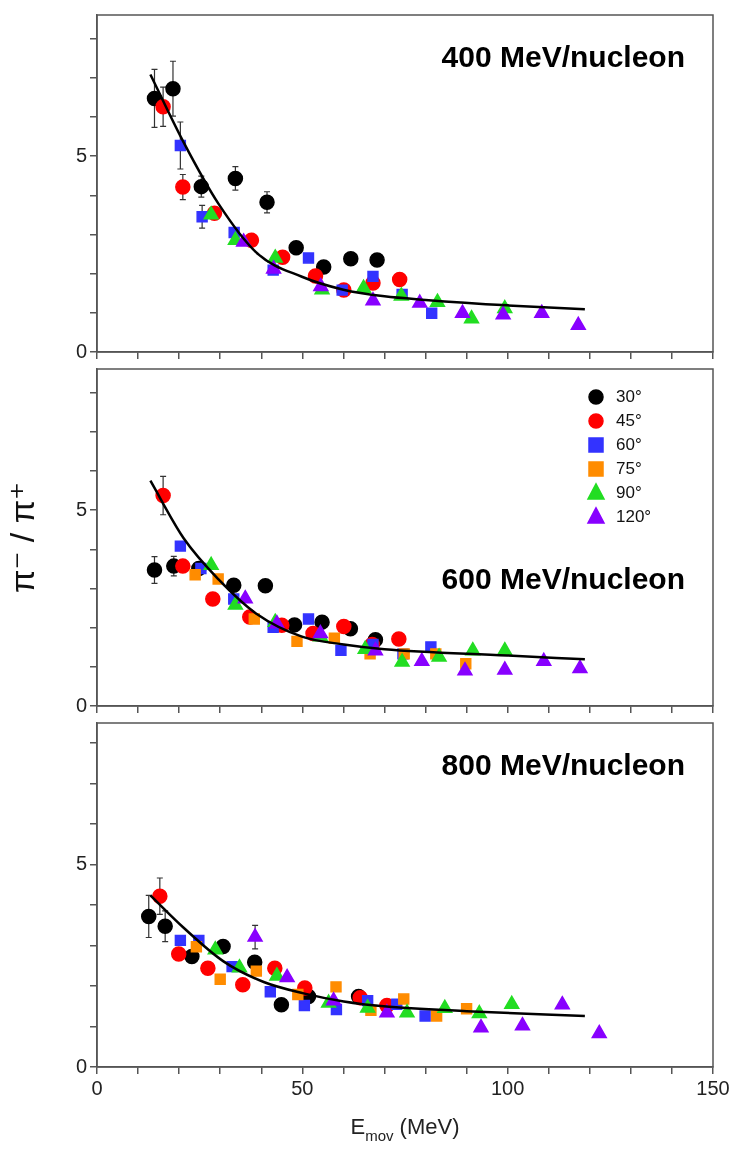 This screenshot has height=1151, width=743. Describe the element at coordinates (629, 396) in the screenshot. I see `legend-label: 30°` at that location.